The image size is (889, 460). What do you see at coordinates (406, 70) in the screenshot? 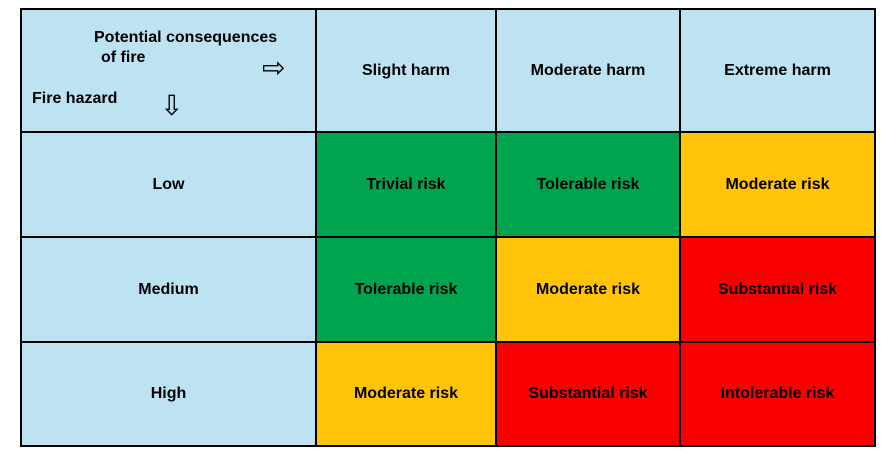
I see `column-header-slight-harm: Slight harm` at bounding box center [406, 70].